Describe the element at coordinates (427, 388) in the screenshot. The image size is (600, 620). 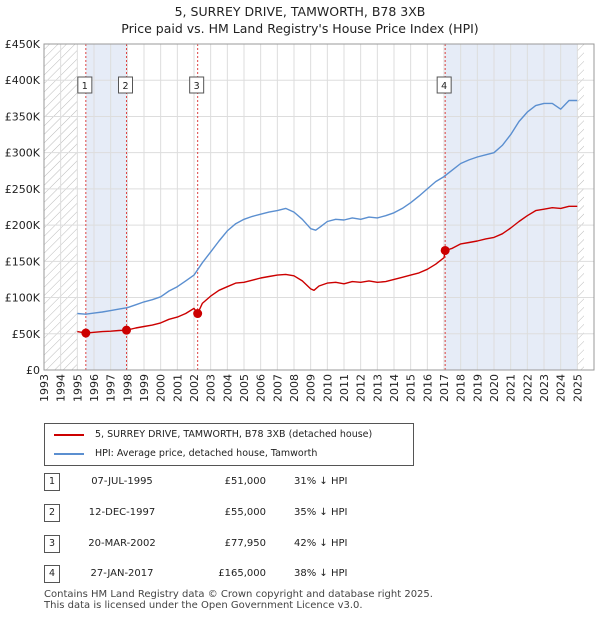
I see `x-tick-label: 2016` at that location.